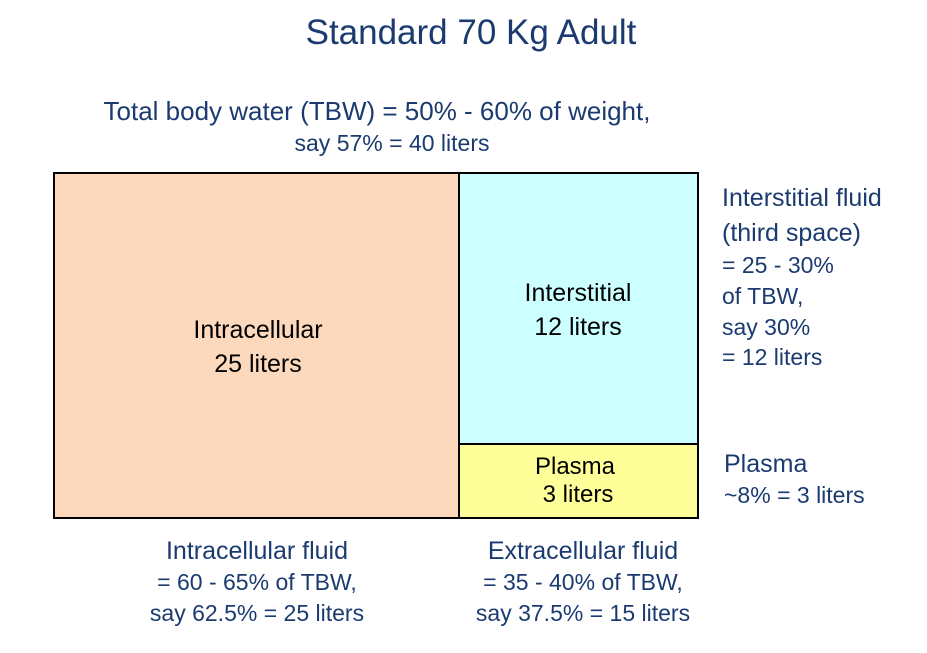  I want to click on tbw-line: say 57% = 40 liters, so click(392, 143).